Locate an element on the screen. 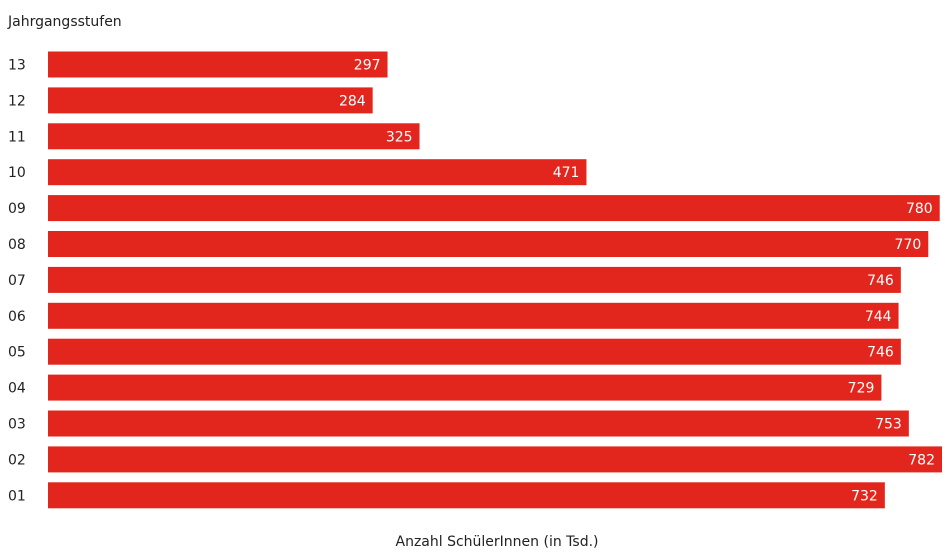  y-tick-label: 06 is located at coordinates (17, 317).